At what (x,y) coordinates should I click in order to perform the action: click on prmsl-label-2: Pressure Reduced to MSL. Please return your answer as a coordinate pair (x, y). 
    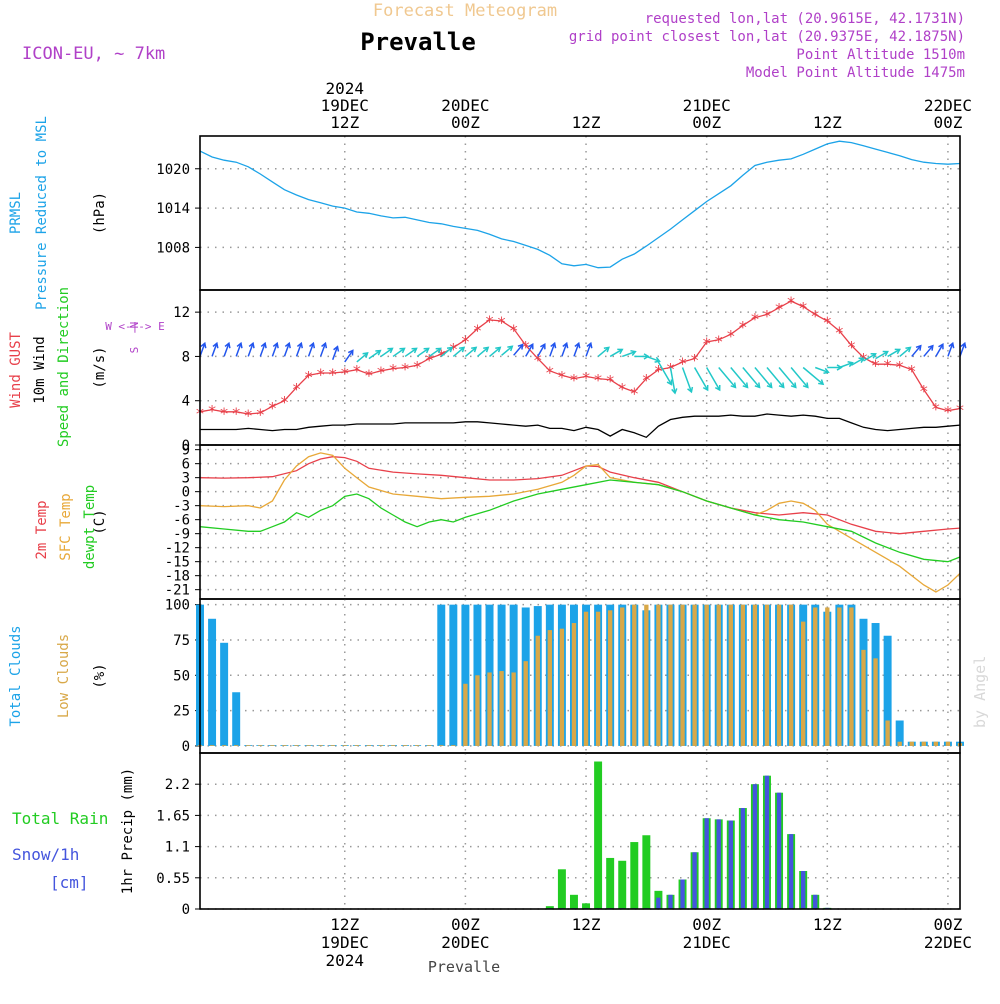
    Looking at the image, I should click on (42, 213).